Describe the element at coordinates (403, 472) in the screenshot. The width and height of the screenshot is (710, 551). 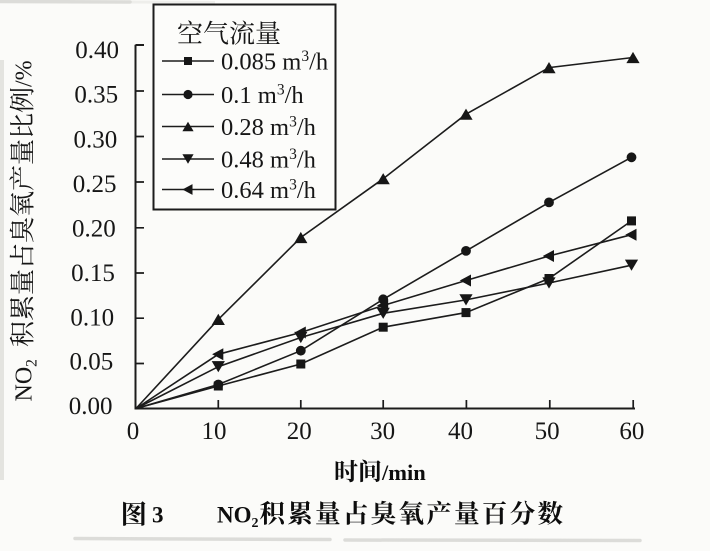
I see `svg-text: /min` at that location.